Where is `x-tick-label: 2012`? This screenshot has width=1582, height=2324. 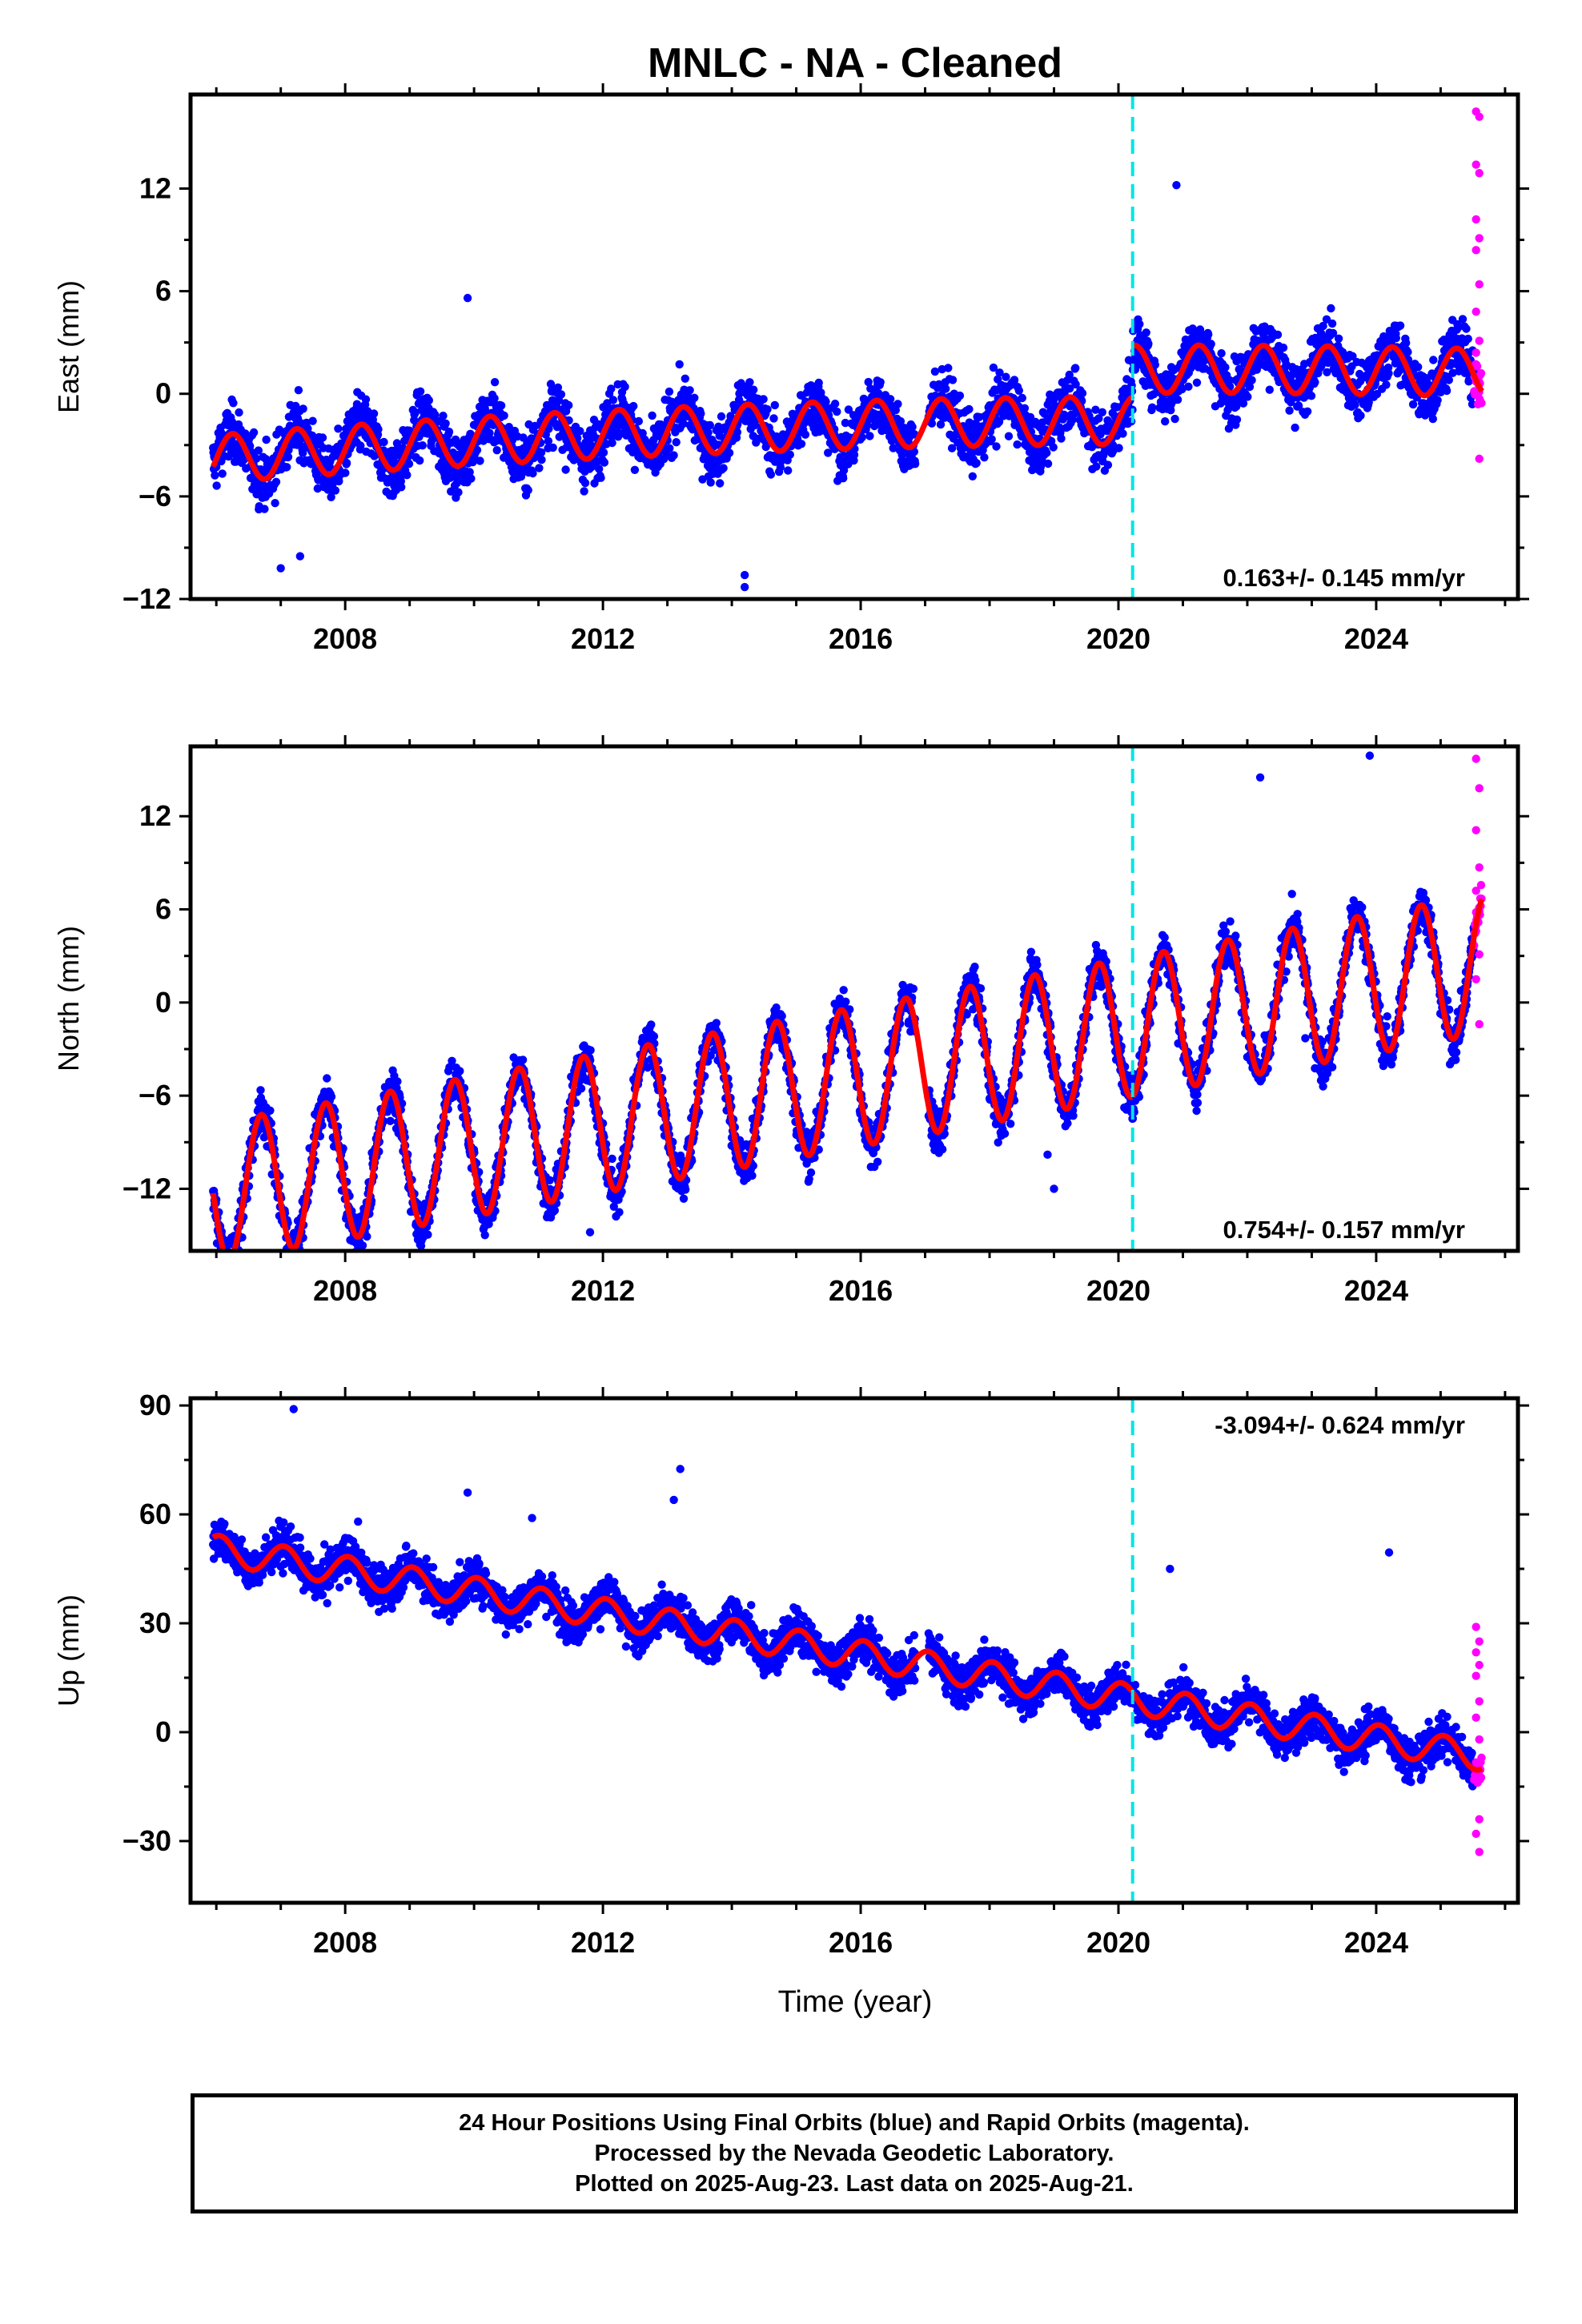
x-tick-label: 2012 is located at coordinates (603, 638).